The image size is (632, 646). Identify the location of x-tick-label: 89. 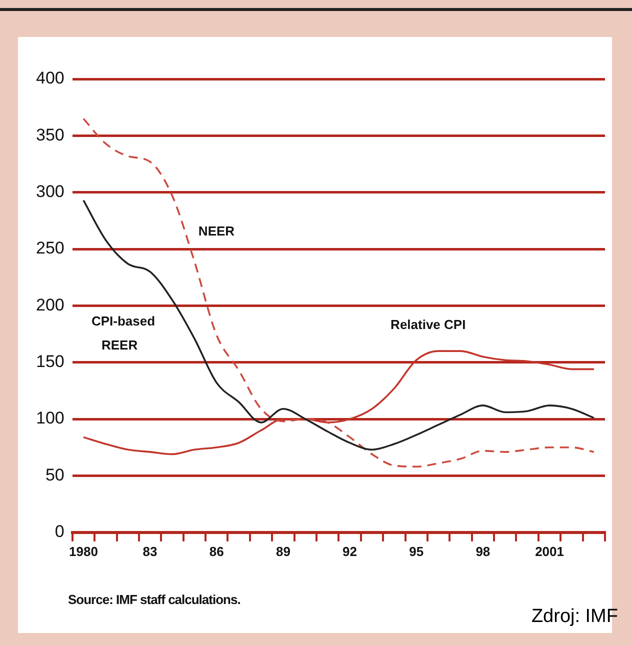
(283, 551).